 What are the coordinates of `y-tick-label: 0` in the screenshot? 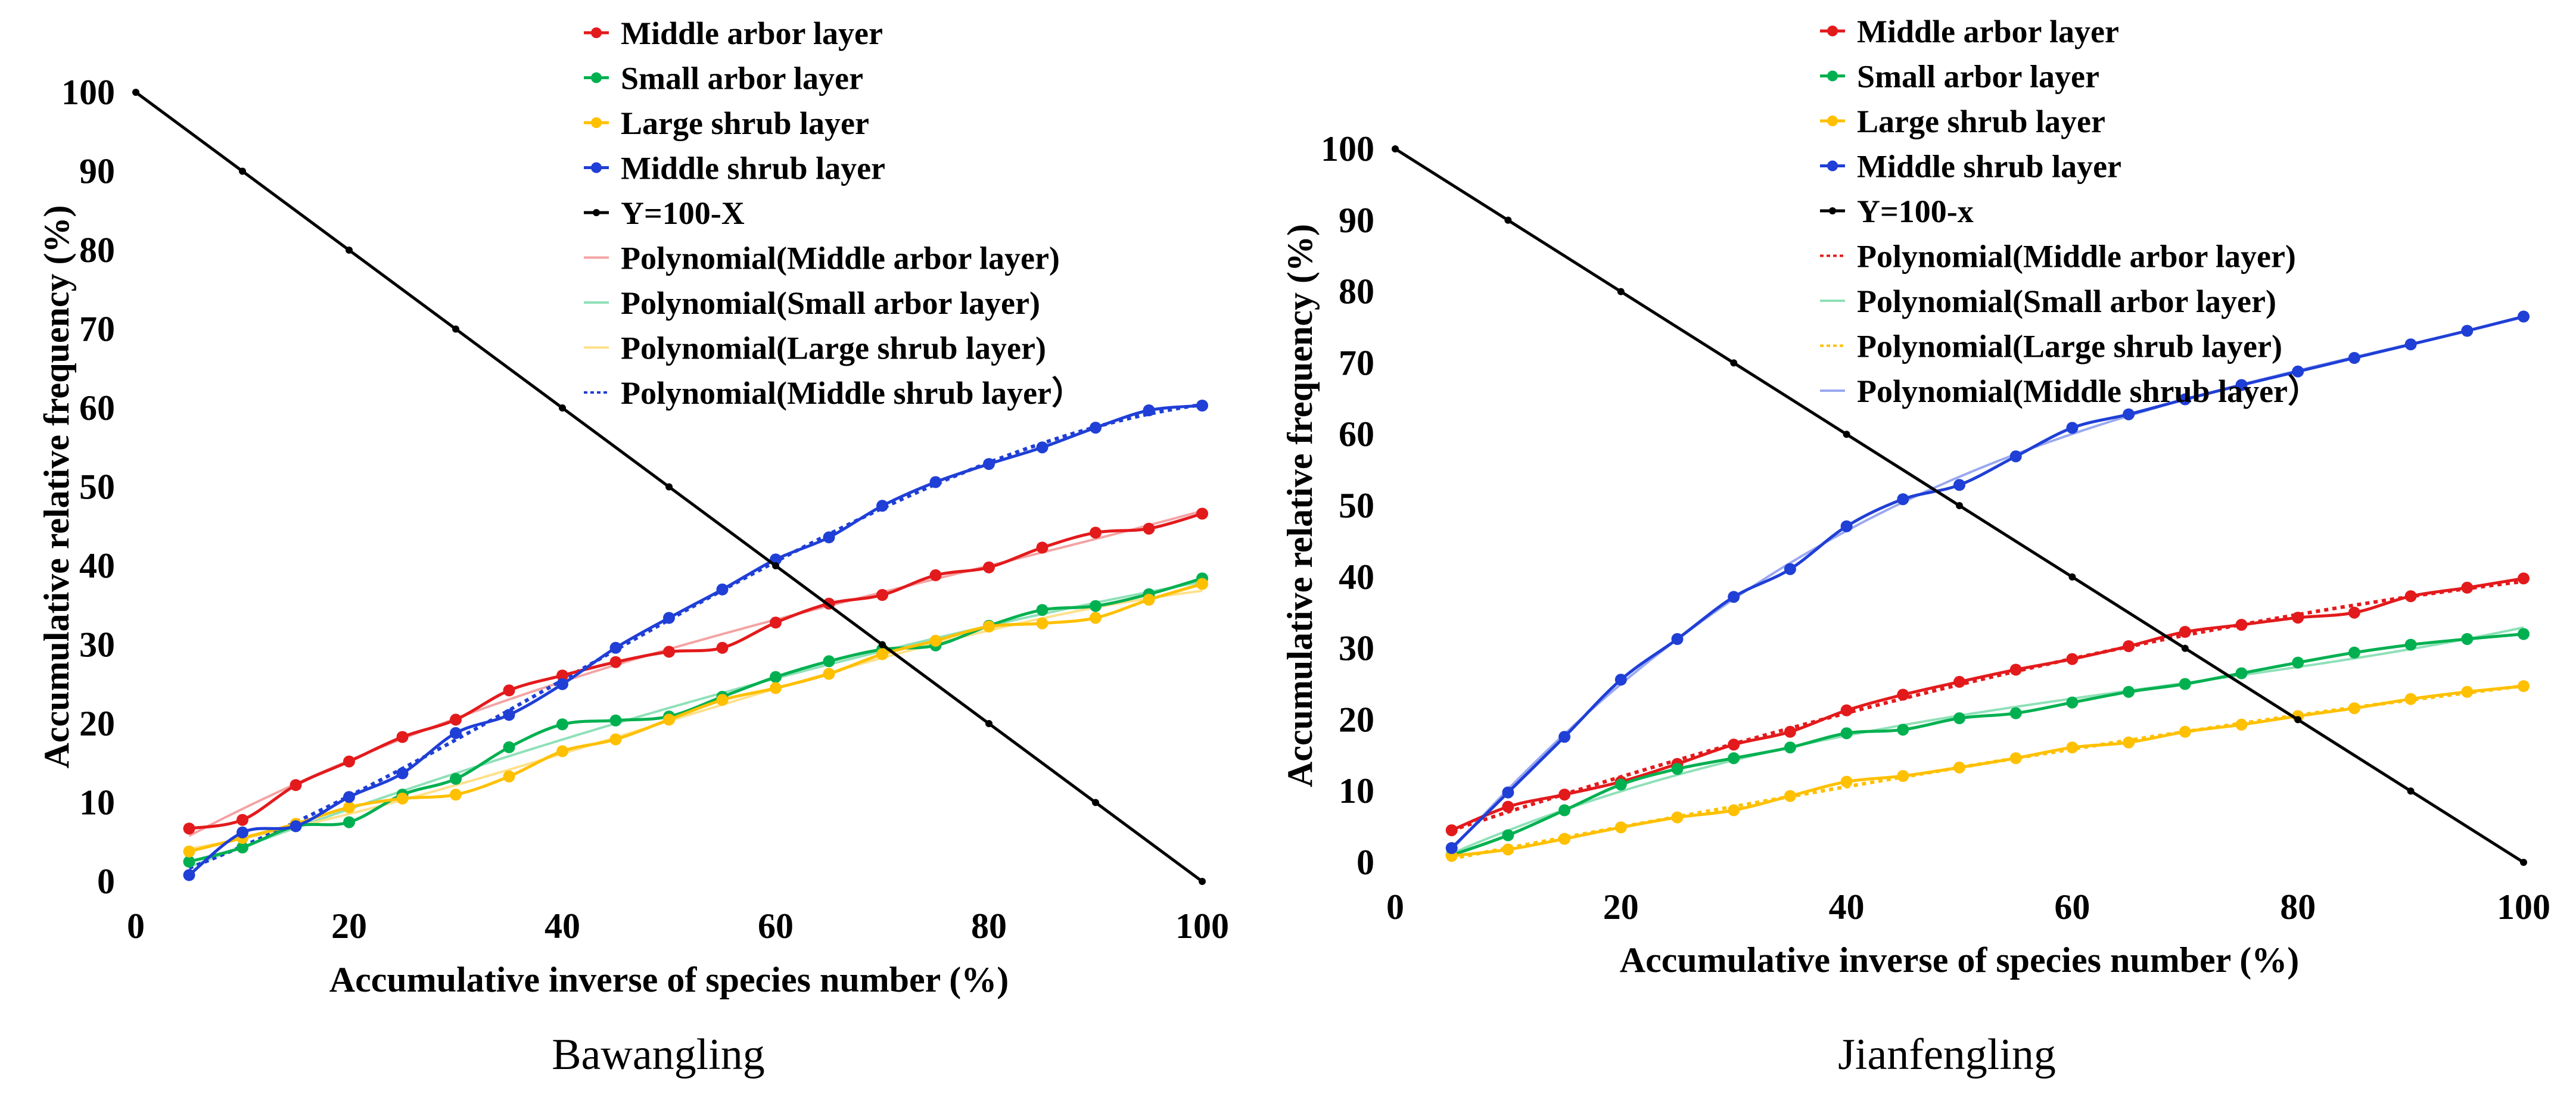 It's located at (1365, 862).